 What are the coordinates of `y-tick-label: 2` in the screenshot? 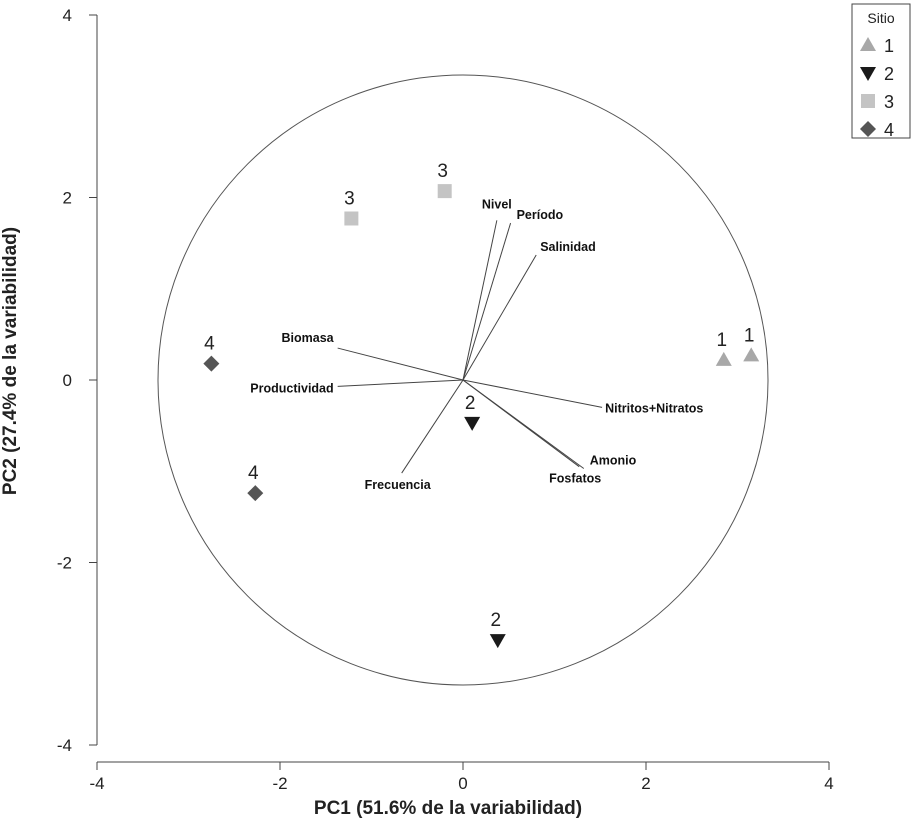 It's located at (67, 198).